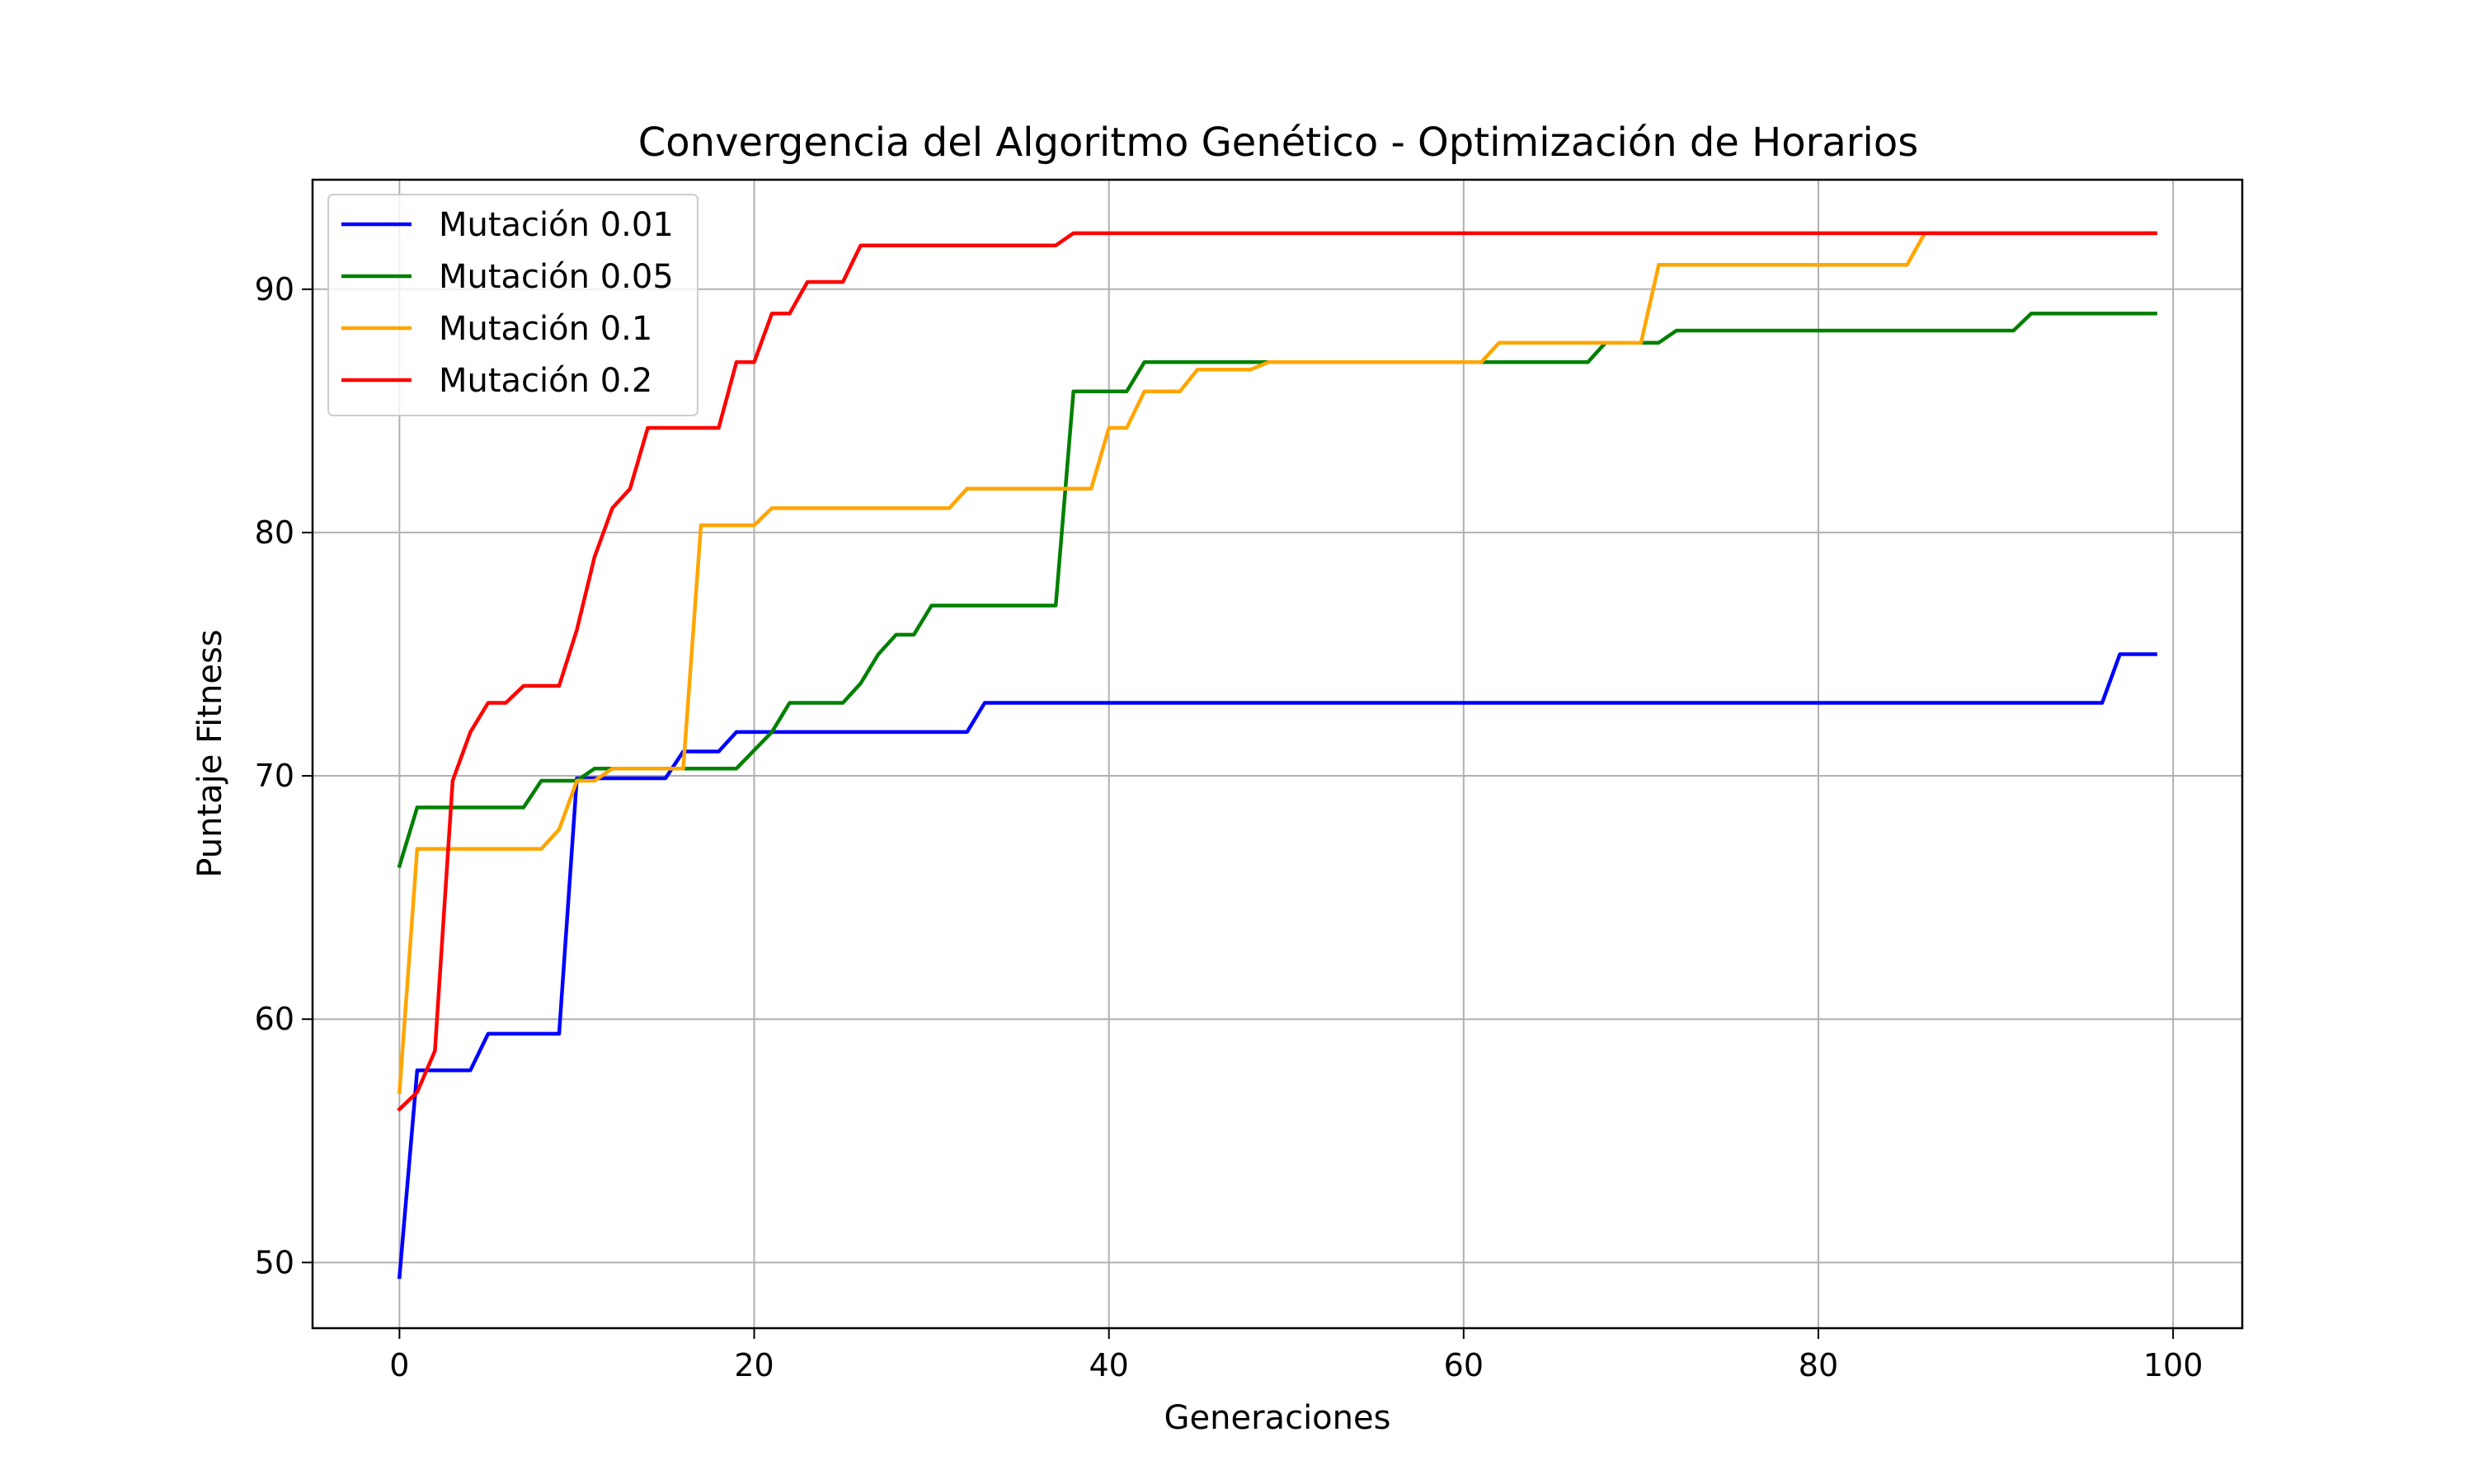 This screenshot has width=2474, height=1484. What do you see at coordinates (754, 1365) in the screenshot?
I see `x-tick-label: 20` at bounding box center [754, 1365].